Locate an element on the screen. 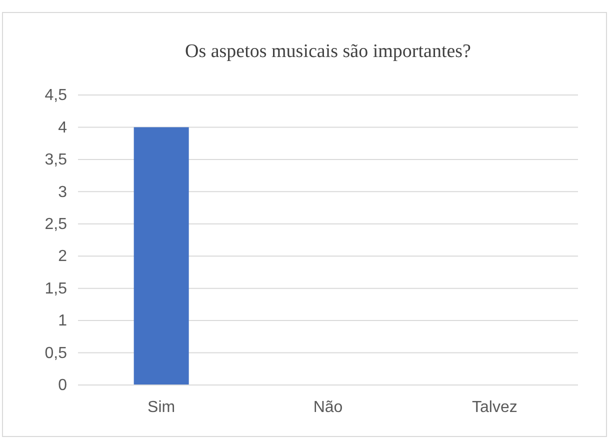  y-tick-label: 2 is located at coordinates (63, 257).